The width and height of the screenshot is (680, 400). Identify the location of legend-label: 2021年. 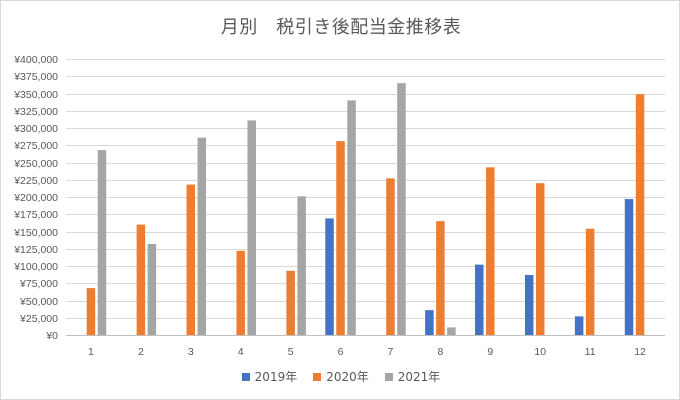
(419, 377).